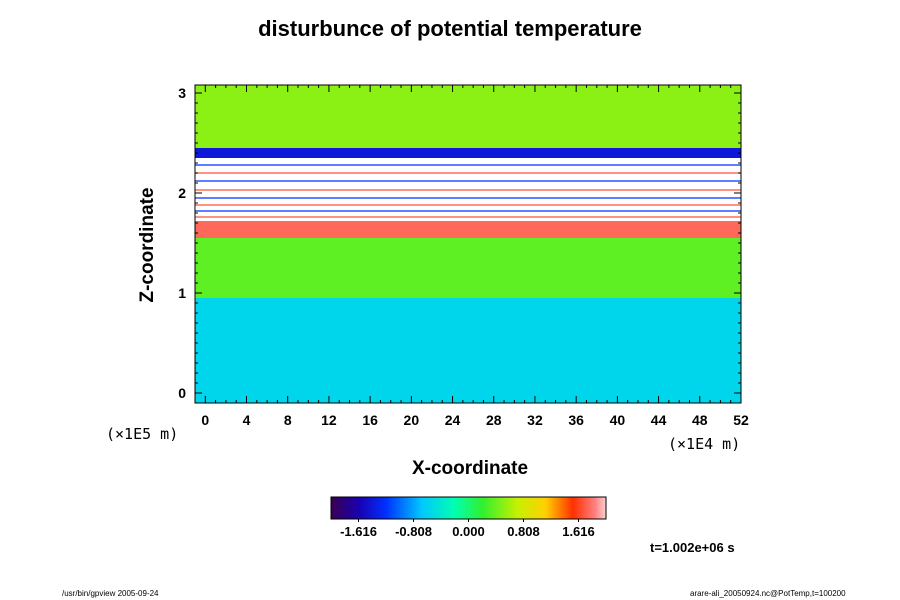  Describe the element at coordinates (535, 420) in the screenshot. I see `x-tick-label: 32` at that location.